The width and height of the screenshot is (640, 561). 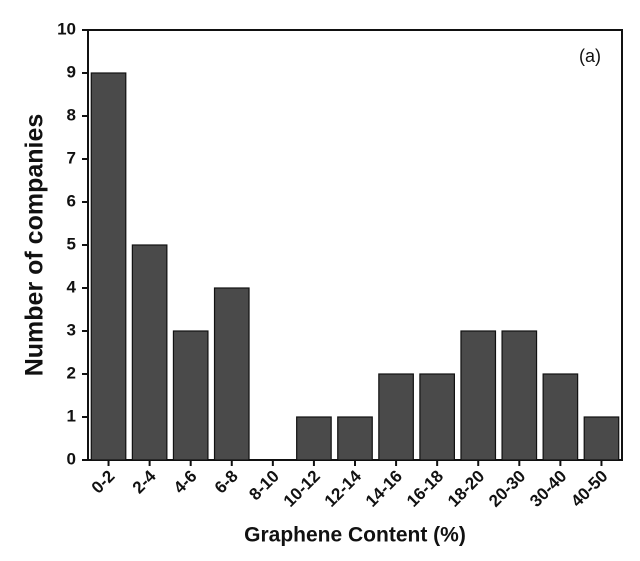 What do you see at coordinates (226, 482) in the screenshot?
I see `x-tick-label: 6-8` at bounding box center [226, 482].